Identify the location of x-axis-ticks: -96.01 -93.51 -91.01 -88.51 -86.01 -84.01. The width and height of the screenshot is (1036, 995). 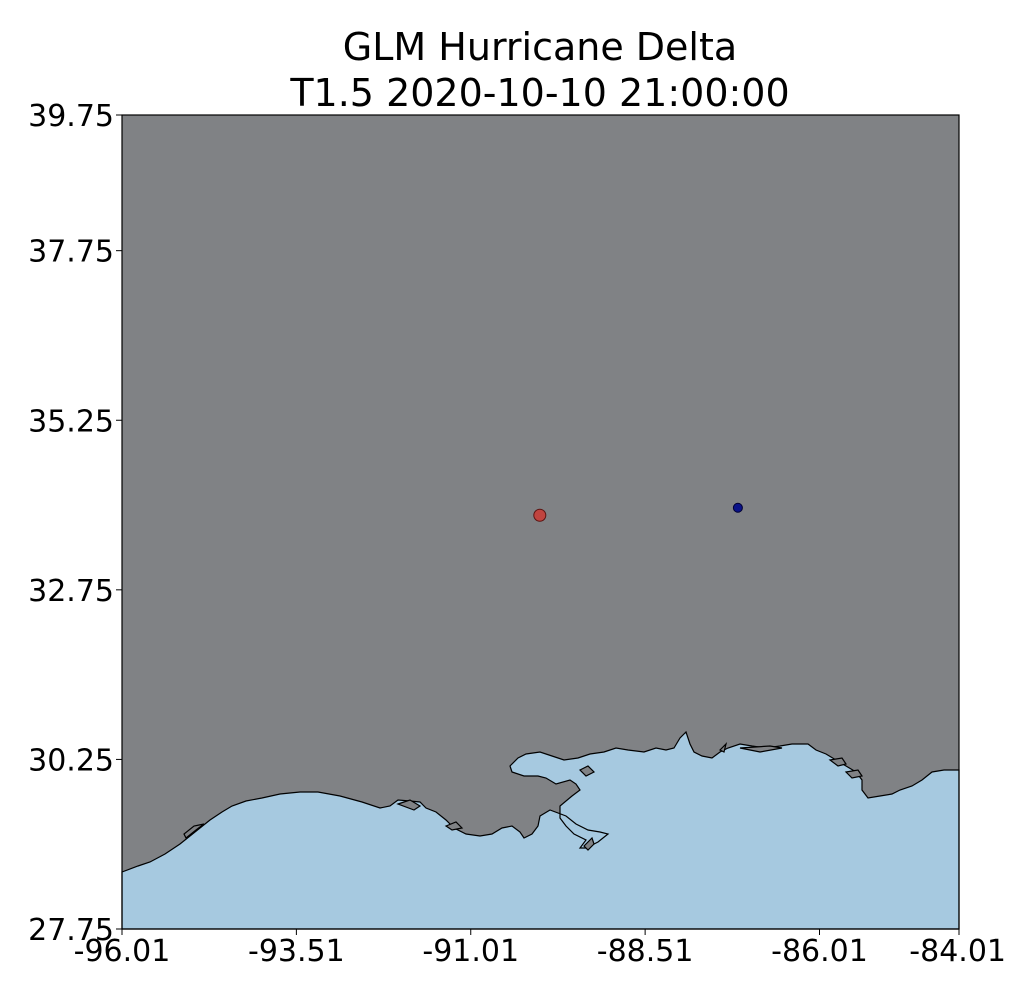
(540, 949).